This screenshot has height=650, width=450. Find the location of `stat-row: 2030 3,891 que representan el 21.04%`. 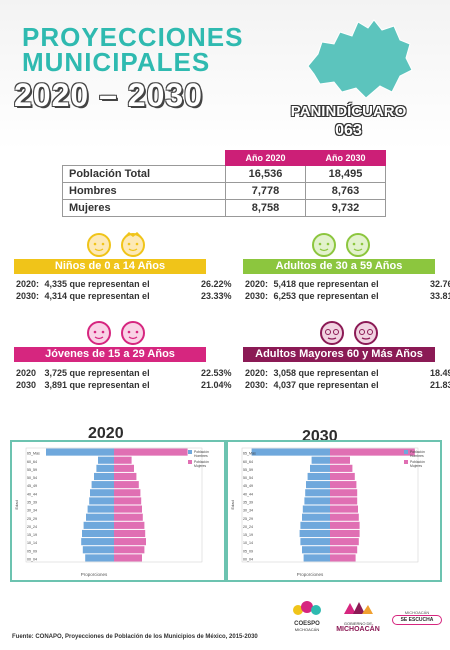

stat-row: 2030 3,891 que representan el 21.04% is located at coordinates (124, 385).